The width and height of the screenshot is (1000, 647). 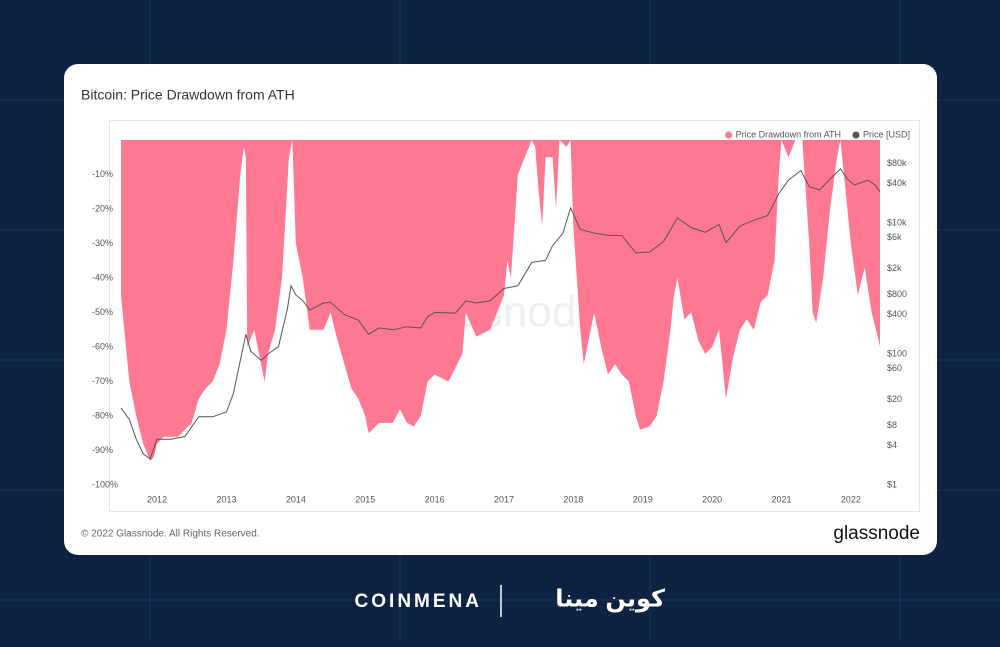 What do you see at coordinates (157, 499) in the screenshot?
I see `x-tick-label: 2012` at bounding box center [157, 499].